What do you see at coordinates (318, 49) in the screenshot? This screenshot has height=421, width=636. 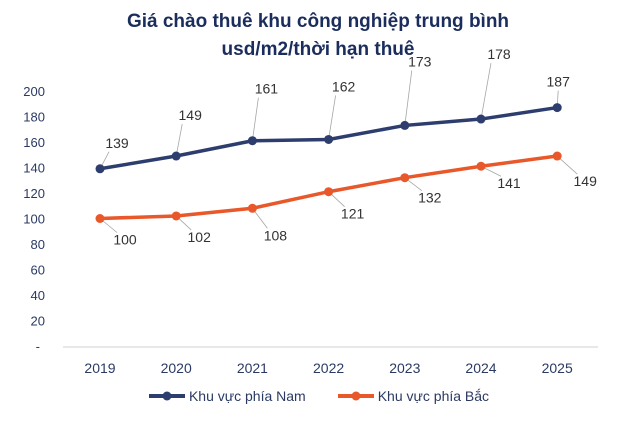 I see `chart-subtitle: usd/m2/thời hạn thuê` at bounding box center [318, 49].